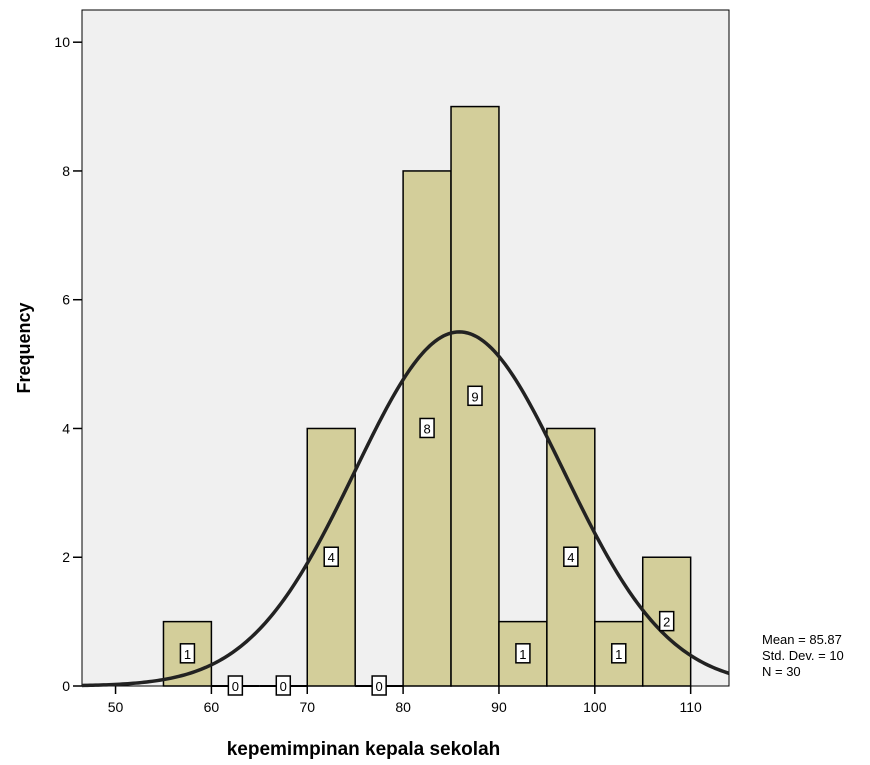 Image resolution: width=870 pixels, height=765 pixels. I want to click on y-tick-label: 2, so click(66, 557).